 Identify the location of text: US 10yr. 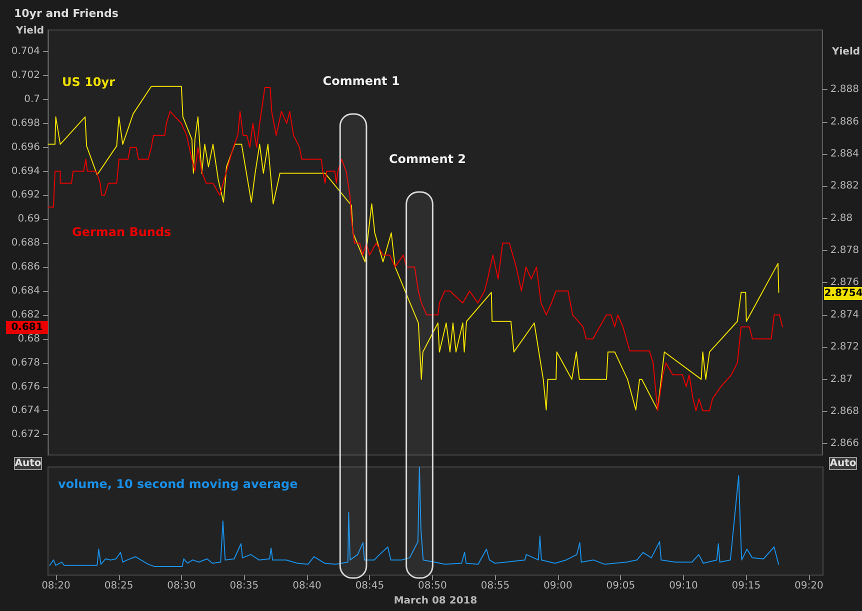
(89, 82).